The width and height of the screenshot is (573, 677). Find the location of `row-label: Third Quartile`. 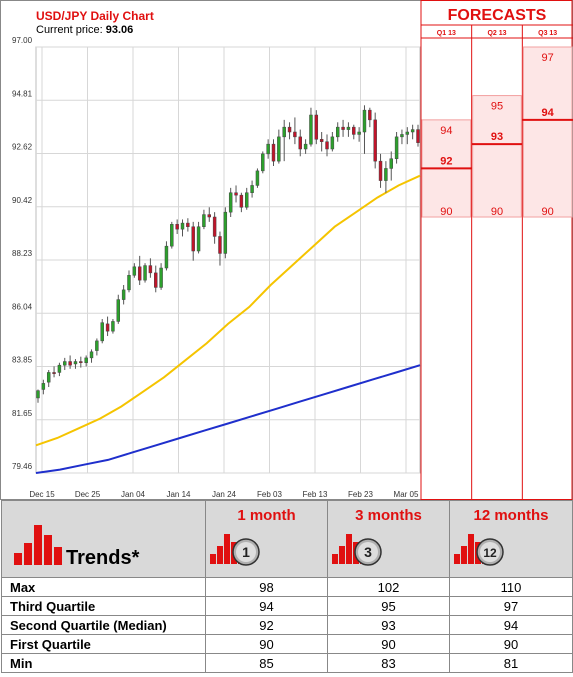

row-label: Third Quartile is located at coordinates (103, 606).